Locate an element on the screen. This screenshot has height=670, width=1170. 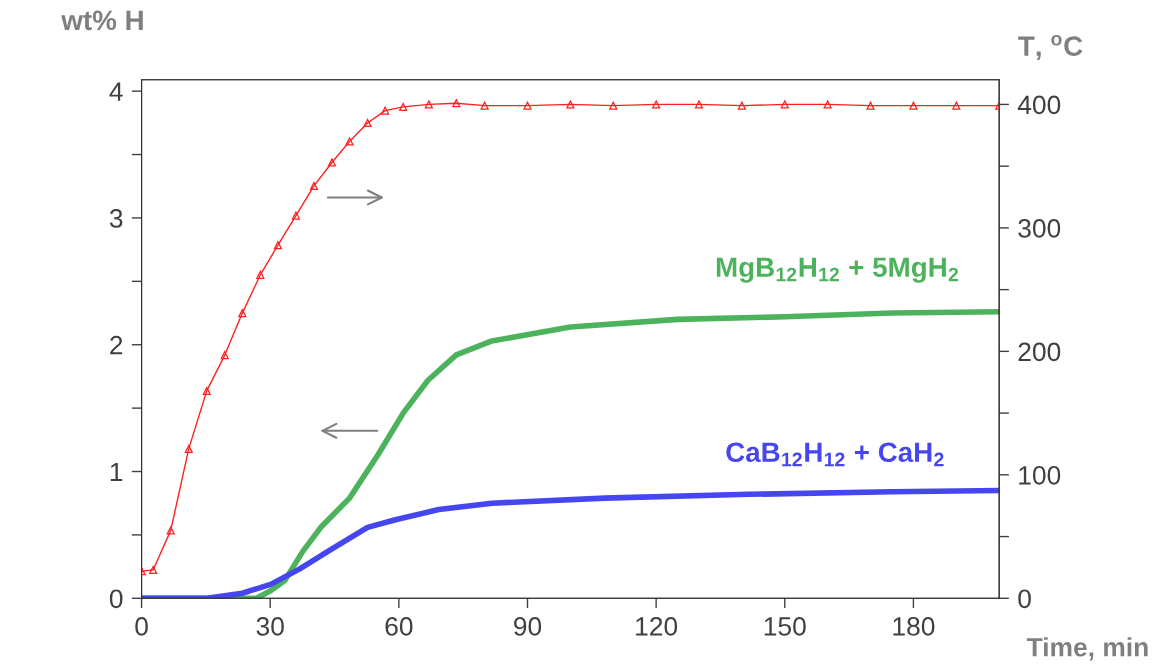
x-tick-label: 180 is located at coordinates (914, 626).